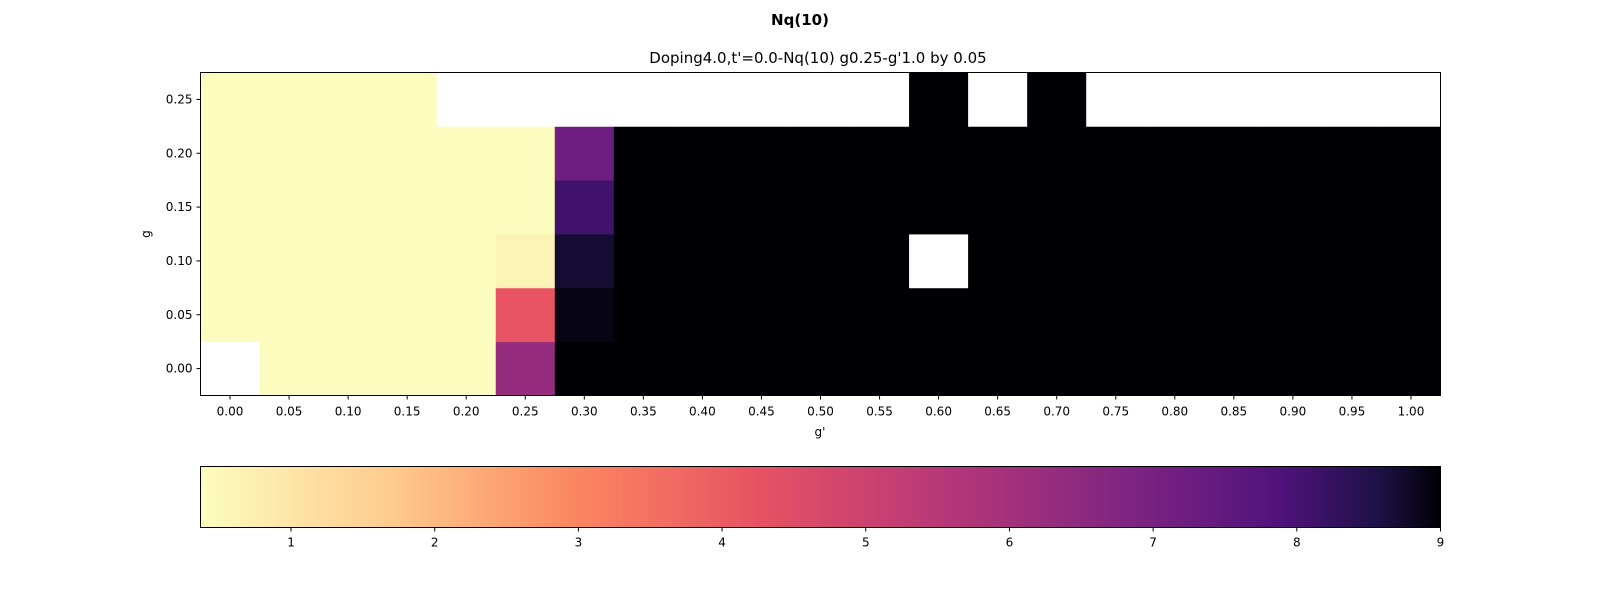 The width and height of the screenshot is (1600, 600). Describe the element at coordinates (1411, 412) in the screenshot. I see `x-tick-label: 1.00` at that location.